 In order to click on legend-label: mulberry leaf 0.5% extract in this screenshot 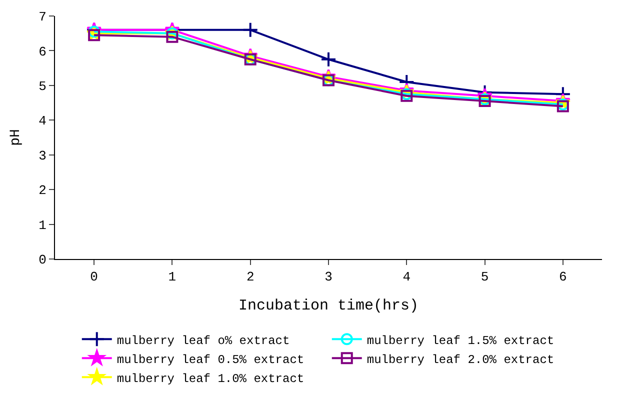, I will do `click(210, 359)`.